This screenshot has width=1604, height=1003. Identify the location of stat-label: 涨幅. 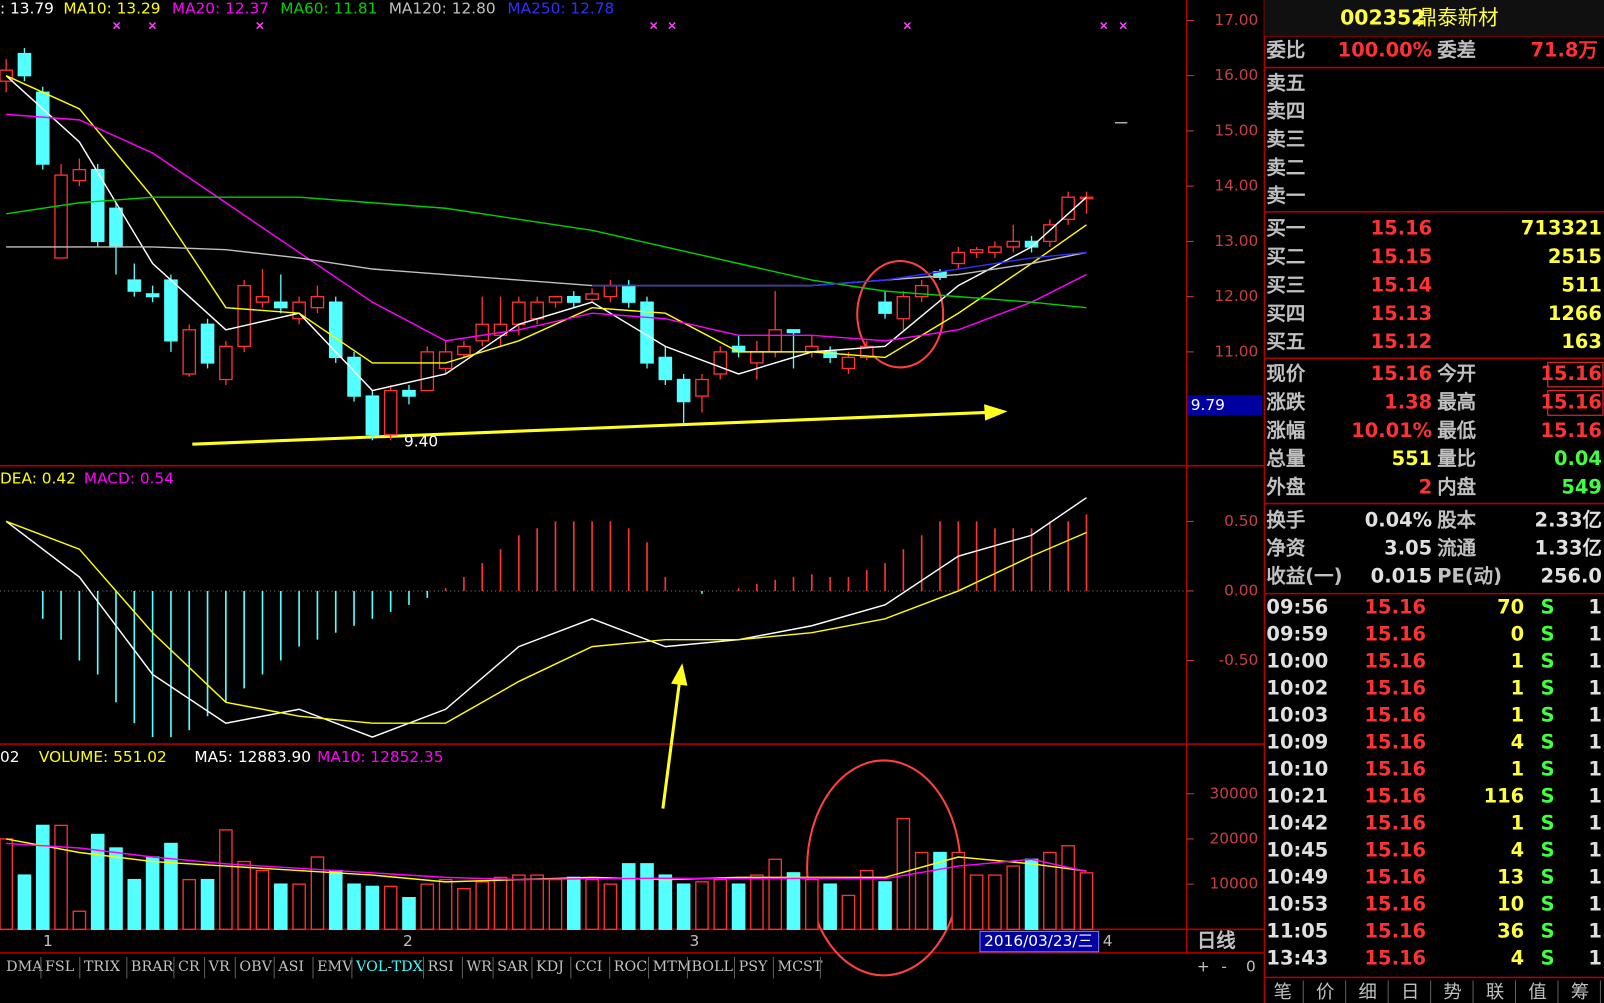
(1285, 430).